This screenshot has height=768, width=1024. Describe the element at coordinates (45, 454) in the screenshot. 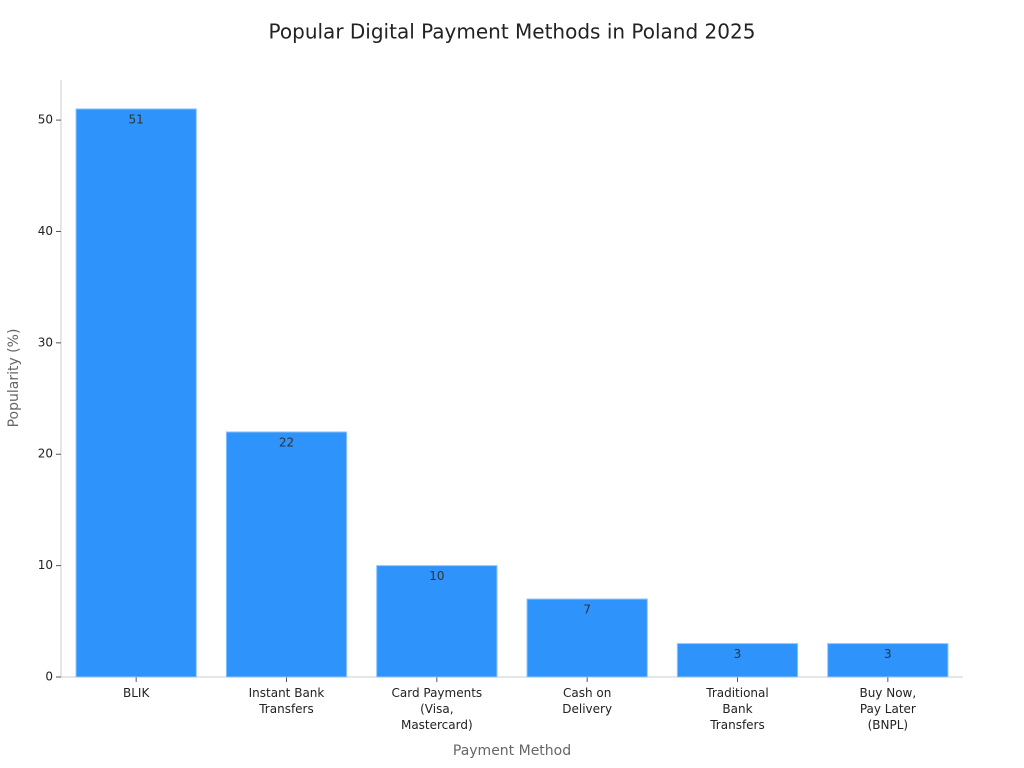

I see `y-tick-label: 20` at that location.